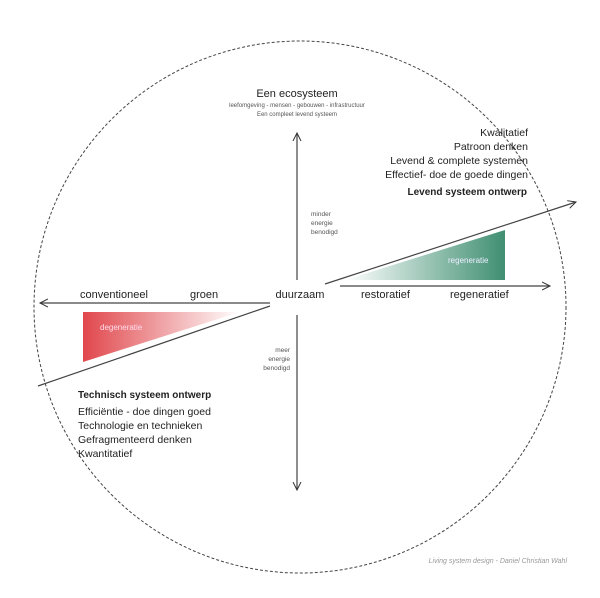 The image size is (600, 598). What do you see at coordinates (283, 350) in the screenshot?
I see `down-note-1: meer` at bounding box center [283, 350].